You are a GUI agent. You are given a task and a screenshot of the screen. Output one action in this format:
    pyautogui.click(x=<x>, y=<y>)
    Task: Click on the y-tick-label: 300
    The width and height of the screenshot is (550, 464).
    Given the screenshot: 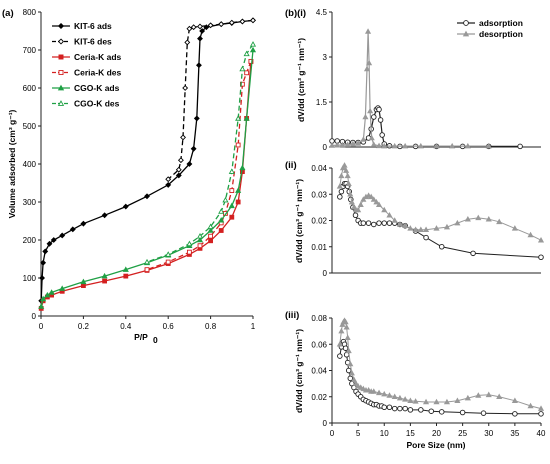 What is the action you would take?
    pyautogui.click(x=30, y=202)
    